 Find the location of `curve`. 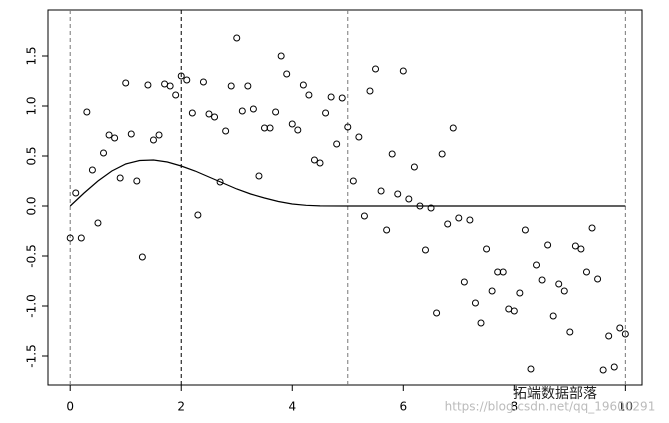

curve is located at coordinates (347, 183).